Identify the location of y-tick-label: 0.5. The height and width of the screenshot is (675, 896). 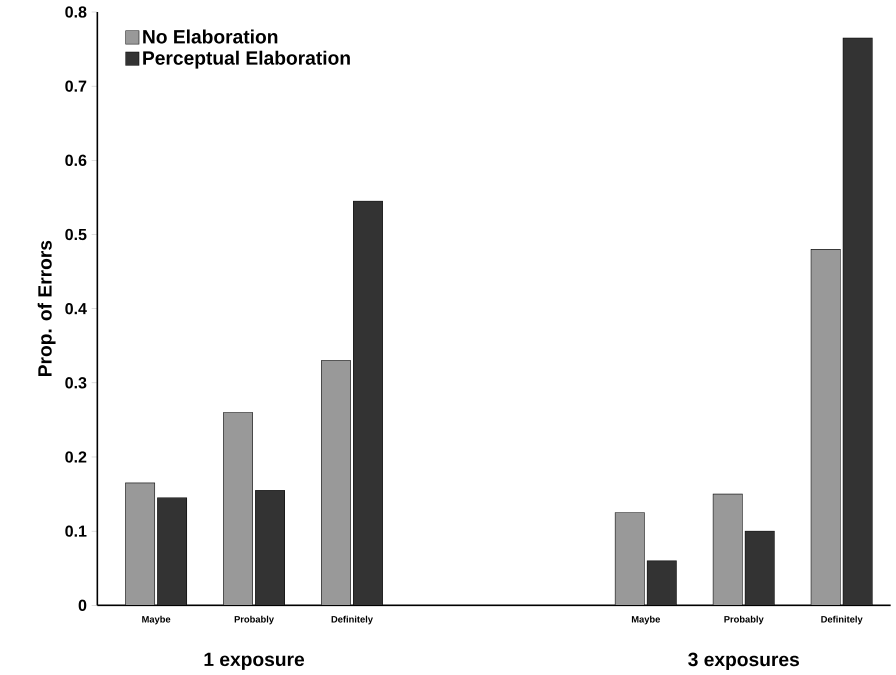
(75, 234).